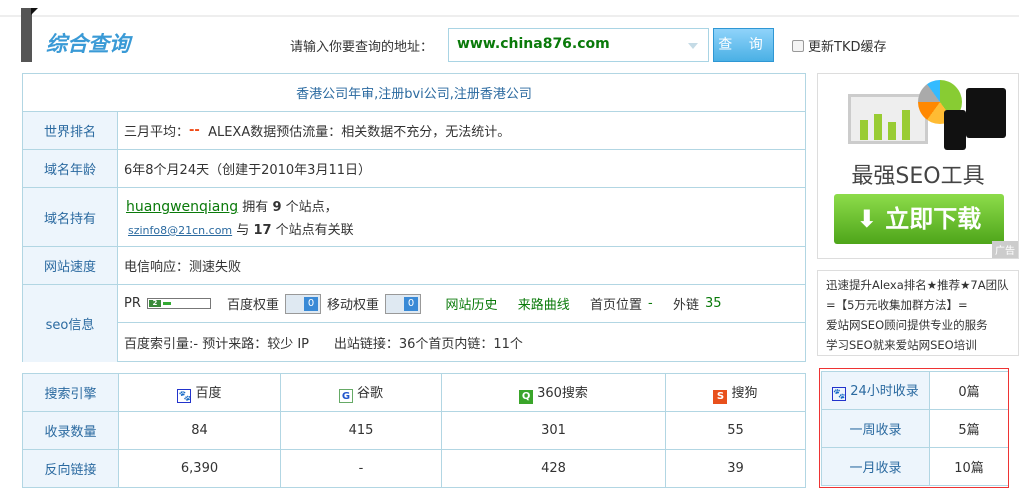  I want to click on google-g-icon: G, so click(345, 396).